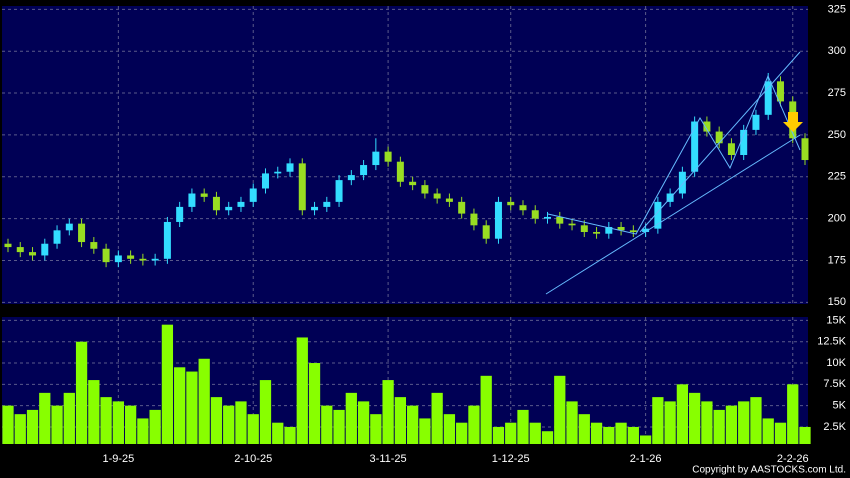 The width and height of the screenshot is (850, 478). What do you see at coordinates (836, 363) in the screenshot?
I see `y-tick-label: 10K` at bounding box center [836, 363].